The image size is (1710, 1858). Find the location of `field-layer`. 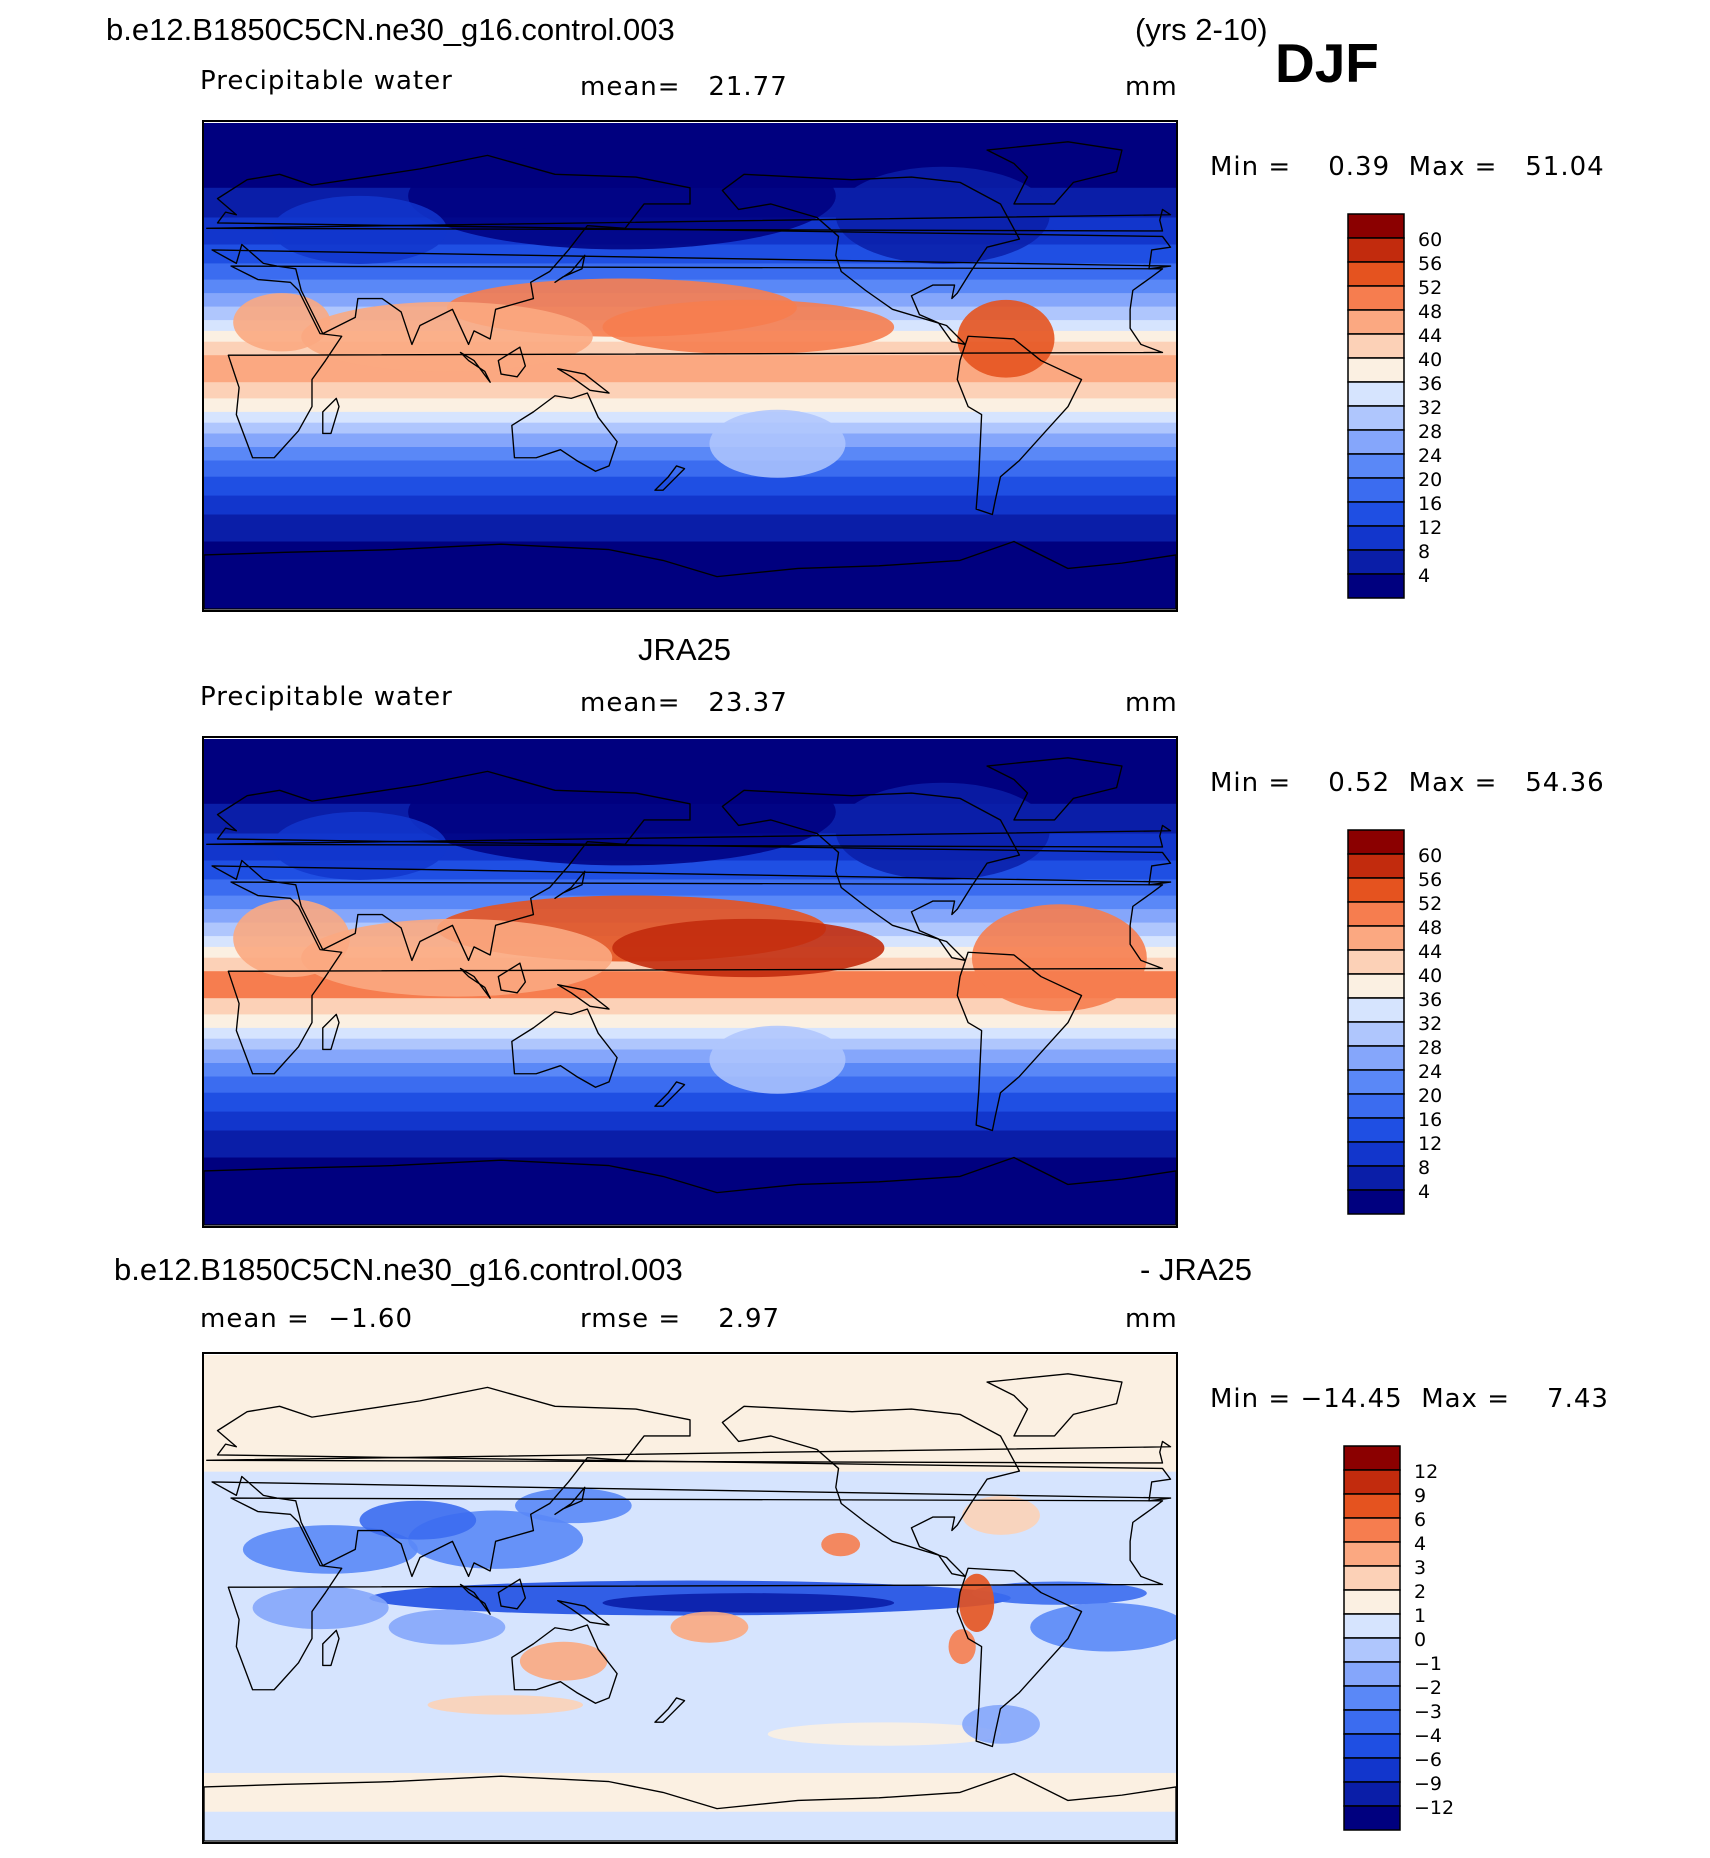

field-layer is located at coordinates (690, 982).